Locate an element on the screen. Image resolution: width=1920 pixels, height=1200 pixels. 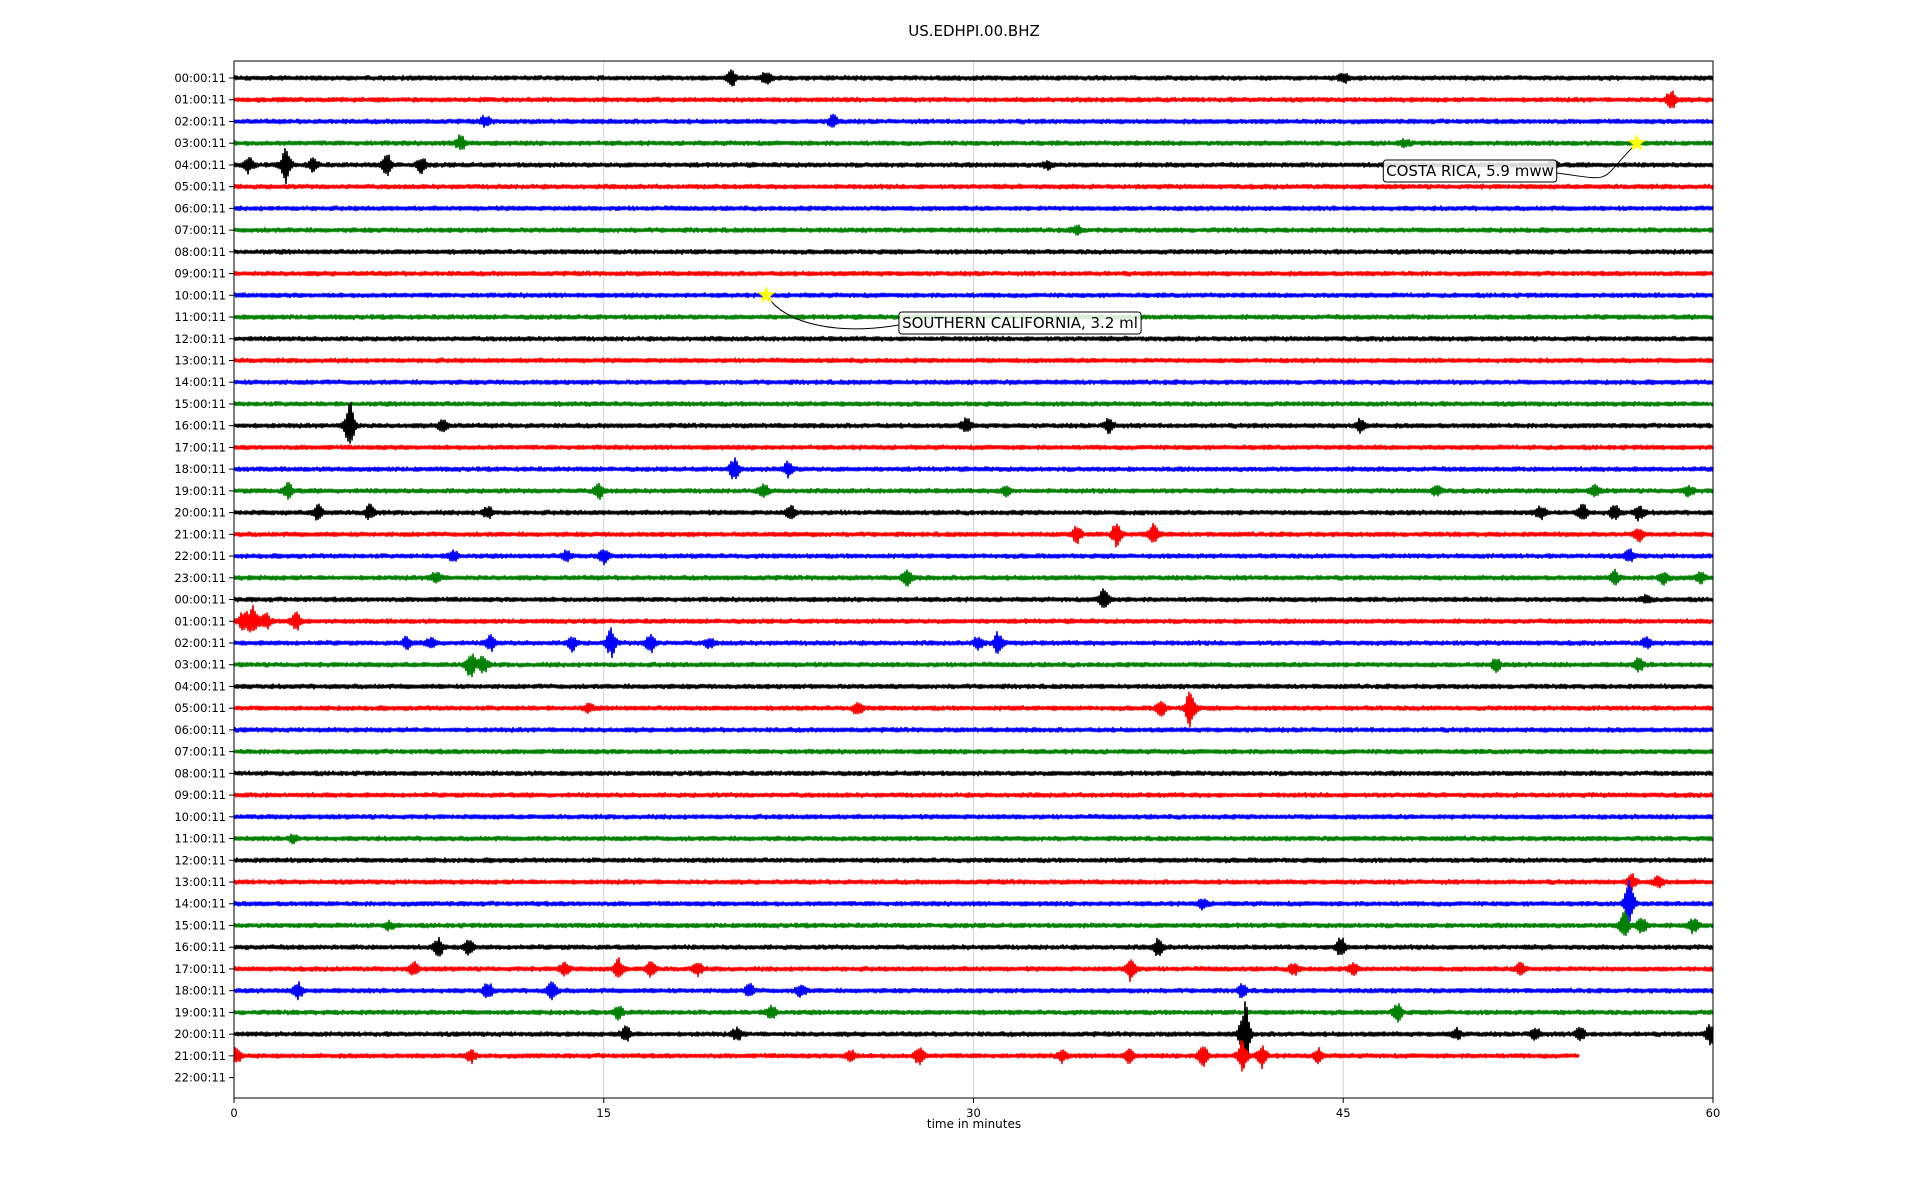
y-tick-label-43: 19:00:11 is located at coordinates (200, 1012).